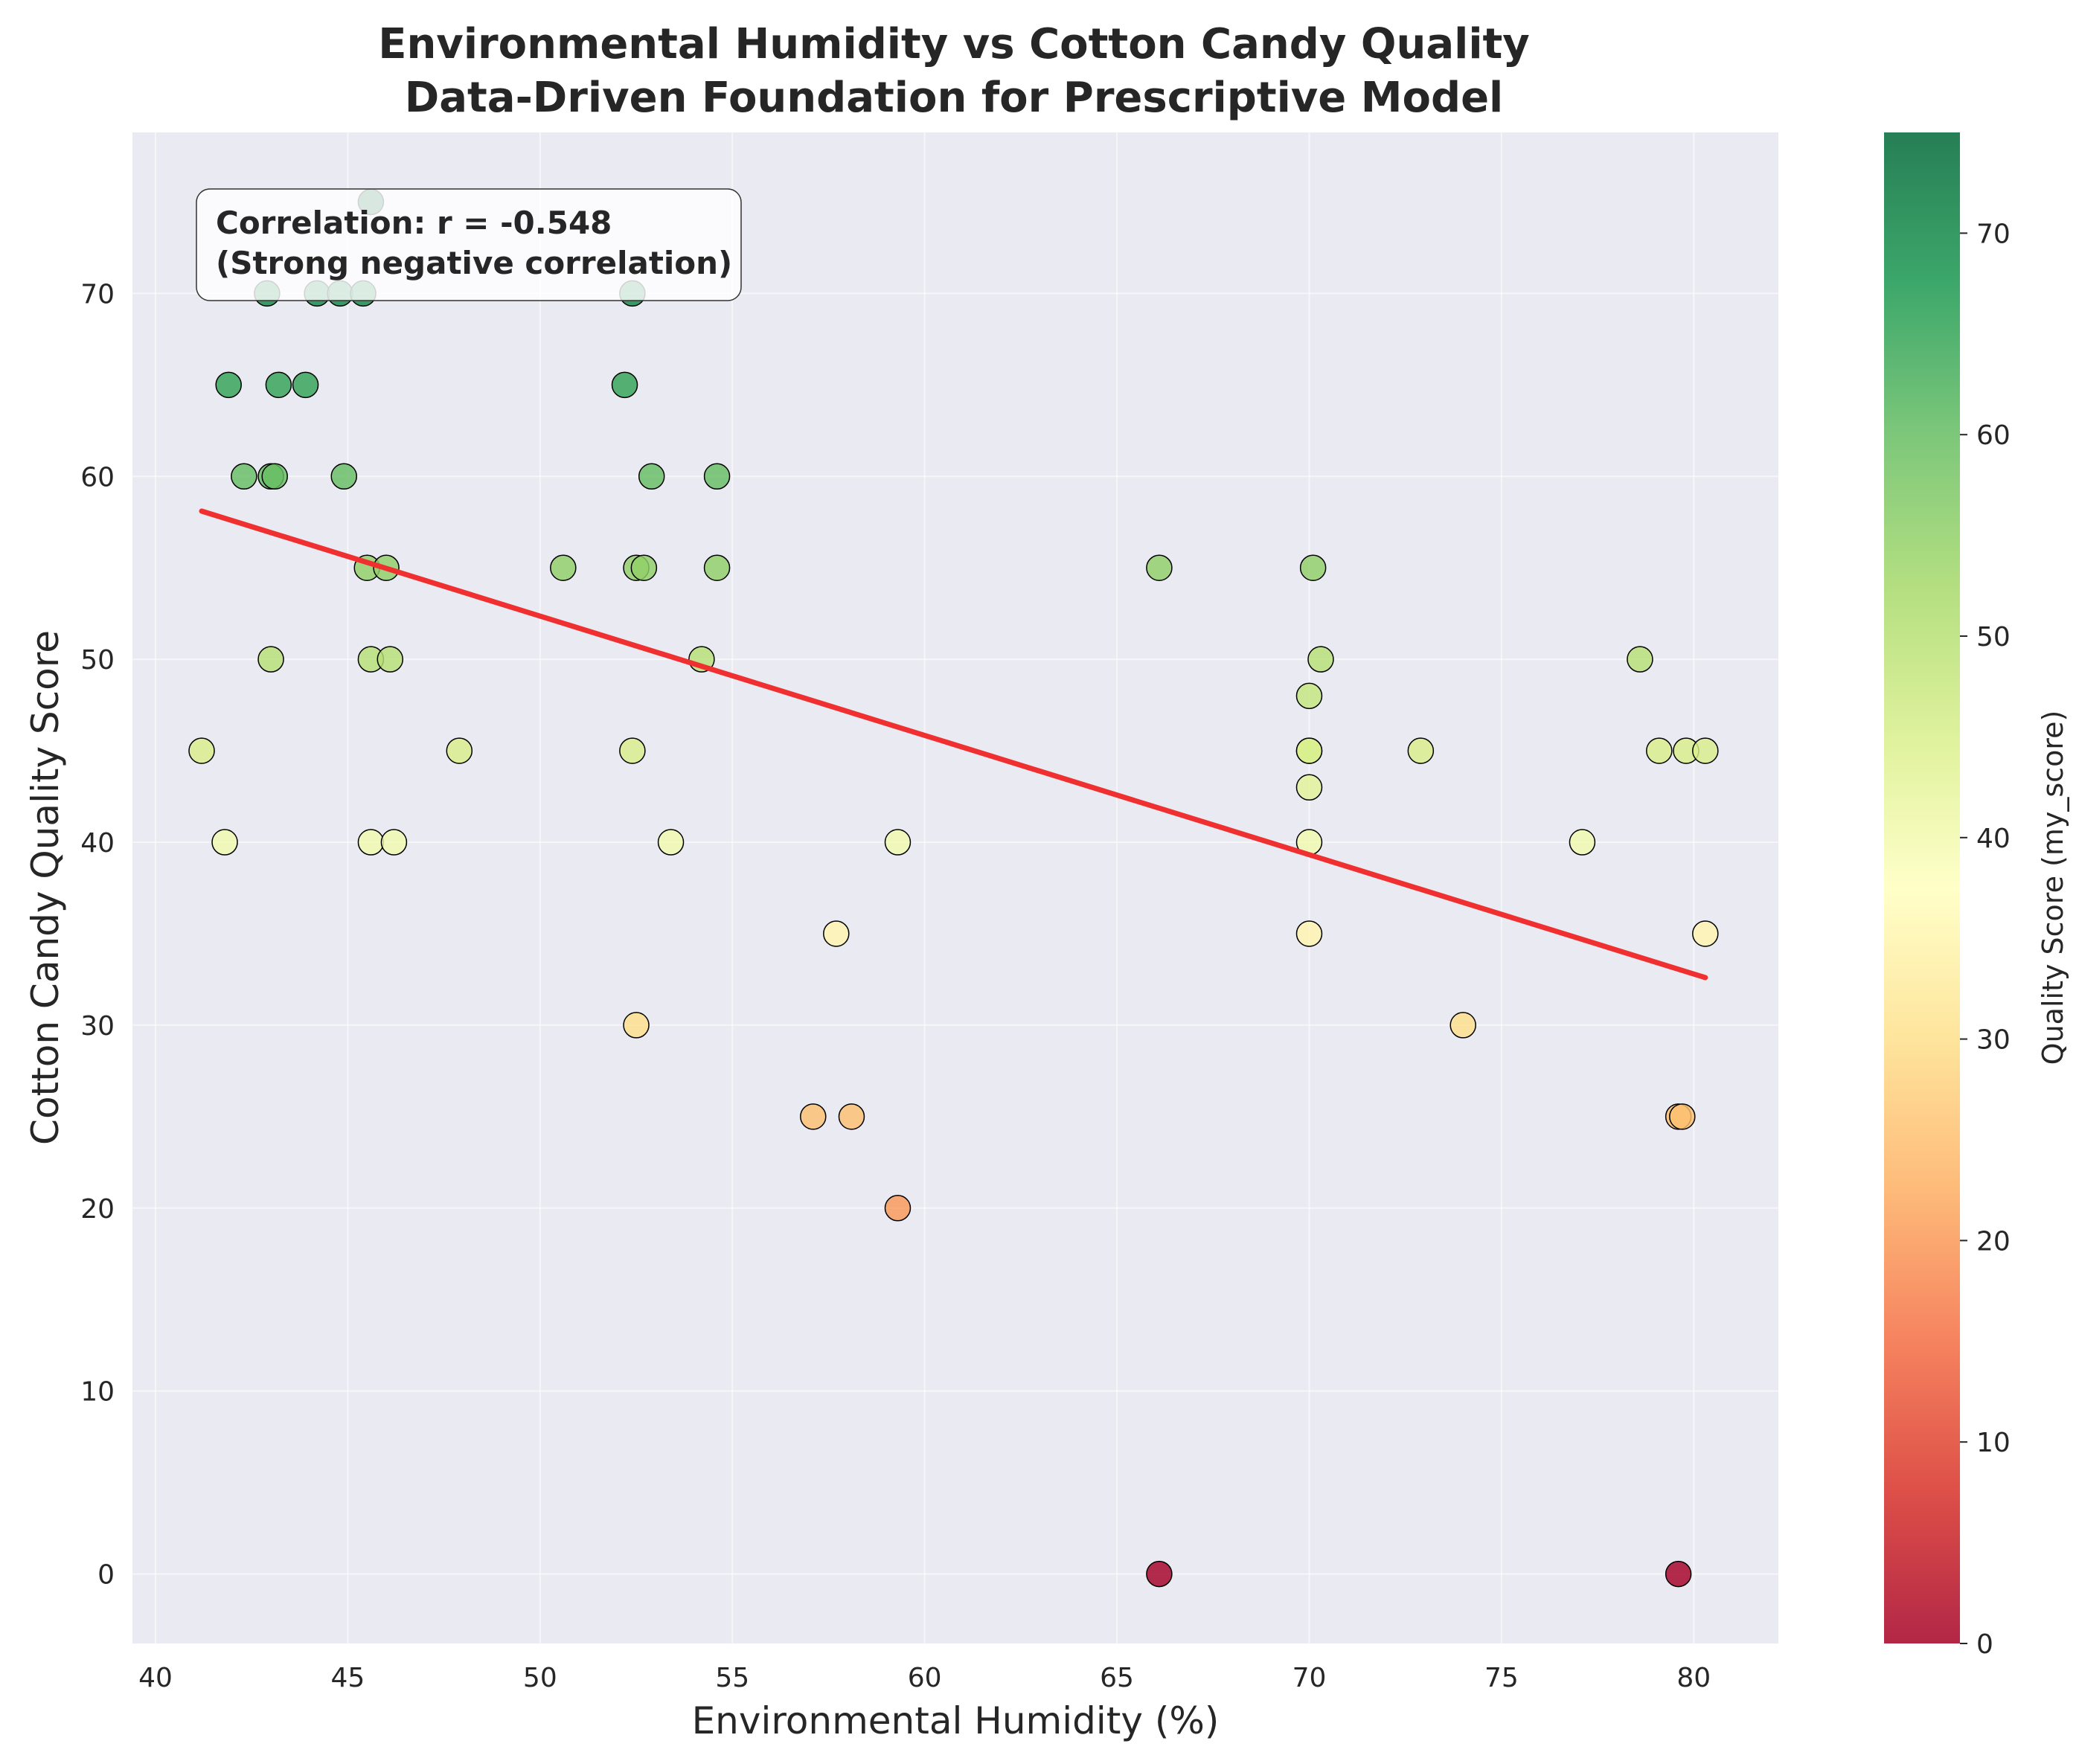 This screenshot has height=1764, width=2079. Describe the element at coordinates (97, 1026) in the screenshot. I see `y-tick-label: 30` at that location.